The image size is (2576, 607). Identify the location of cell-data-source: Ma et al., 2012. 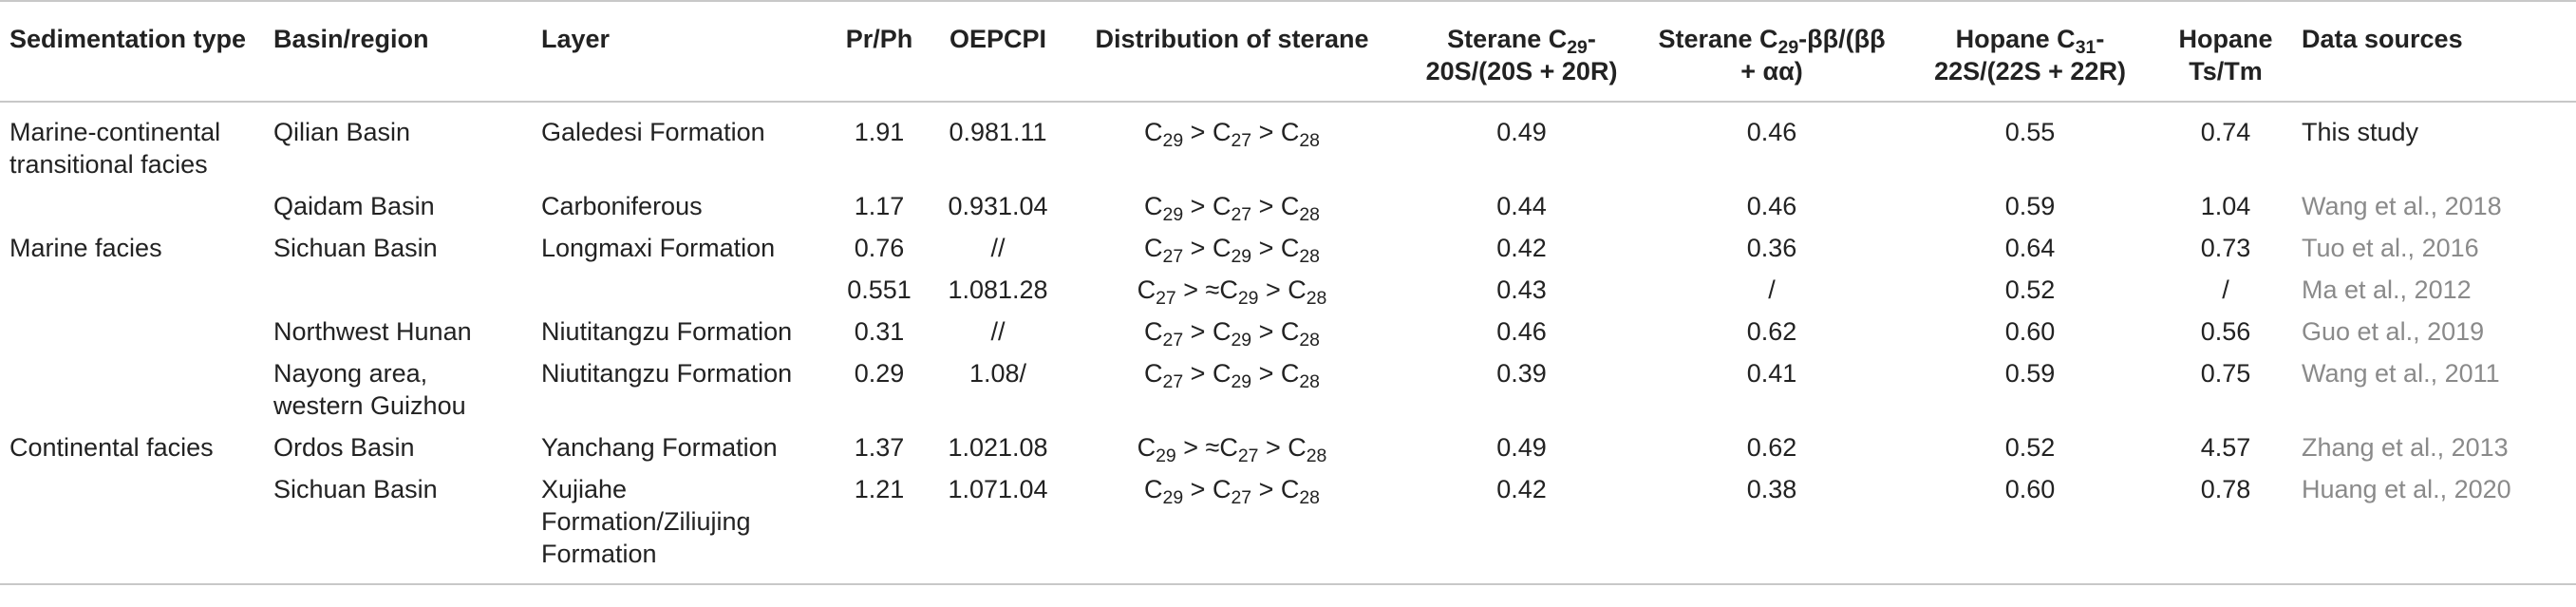
(2387, 289).